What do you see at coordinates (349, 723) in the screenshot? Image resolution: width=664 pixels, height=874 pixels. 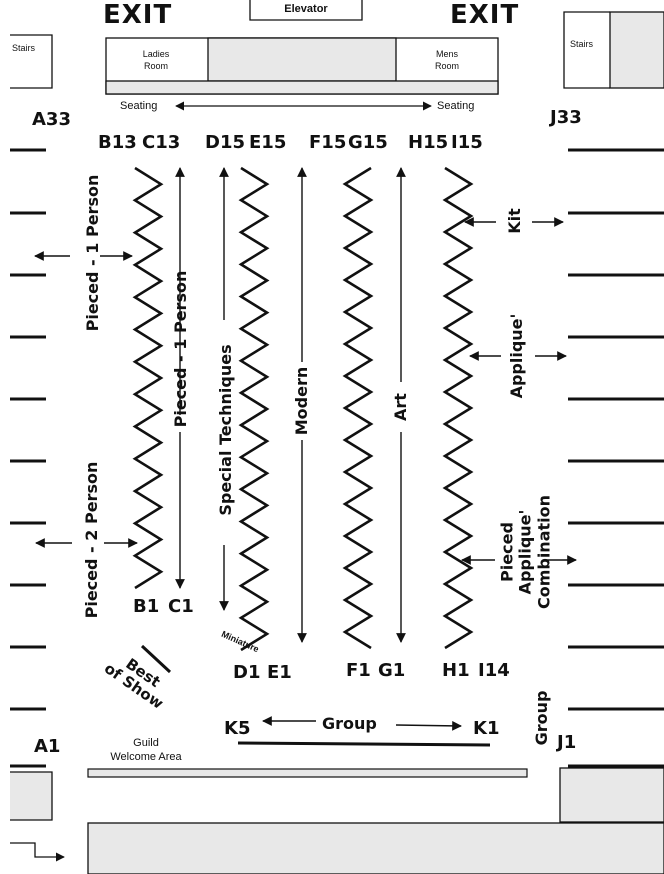 I see `section-group-bottom: Group` at bounding box center [349, 723].